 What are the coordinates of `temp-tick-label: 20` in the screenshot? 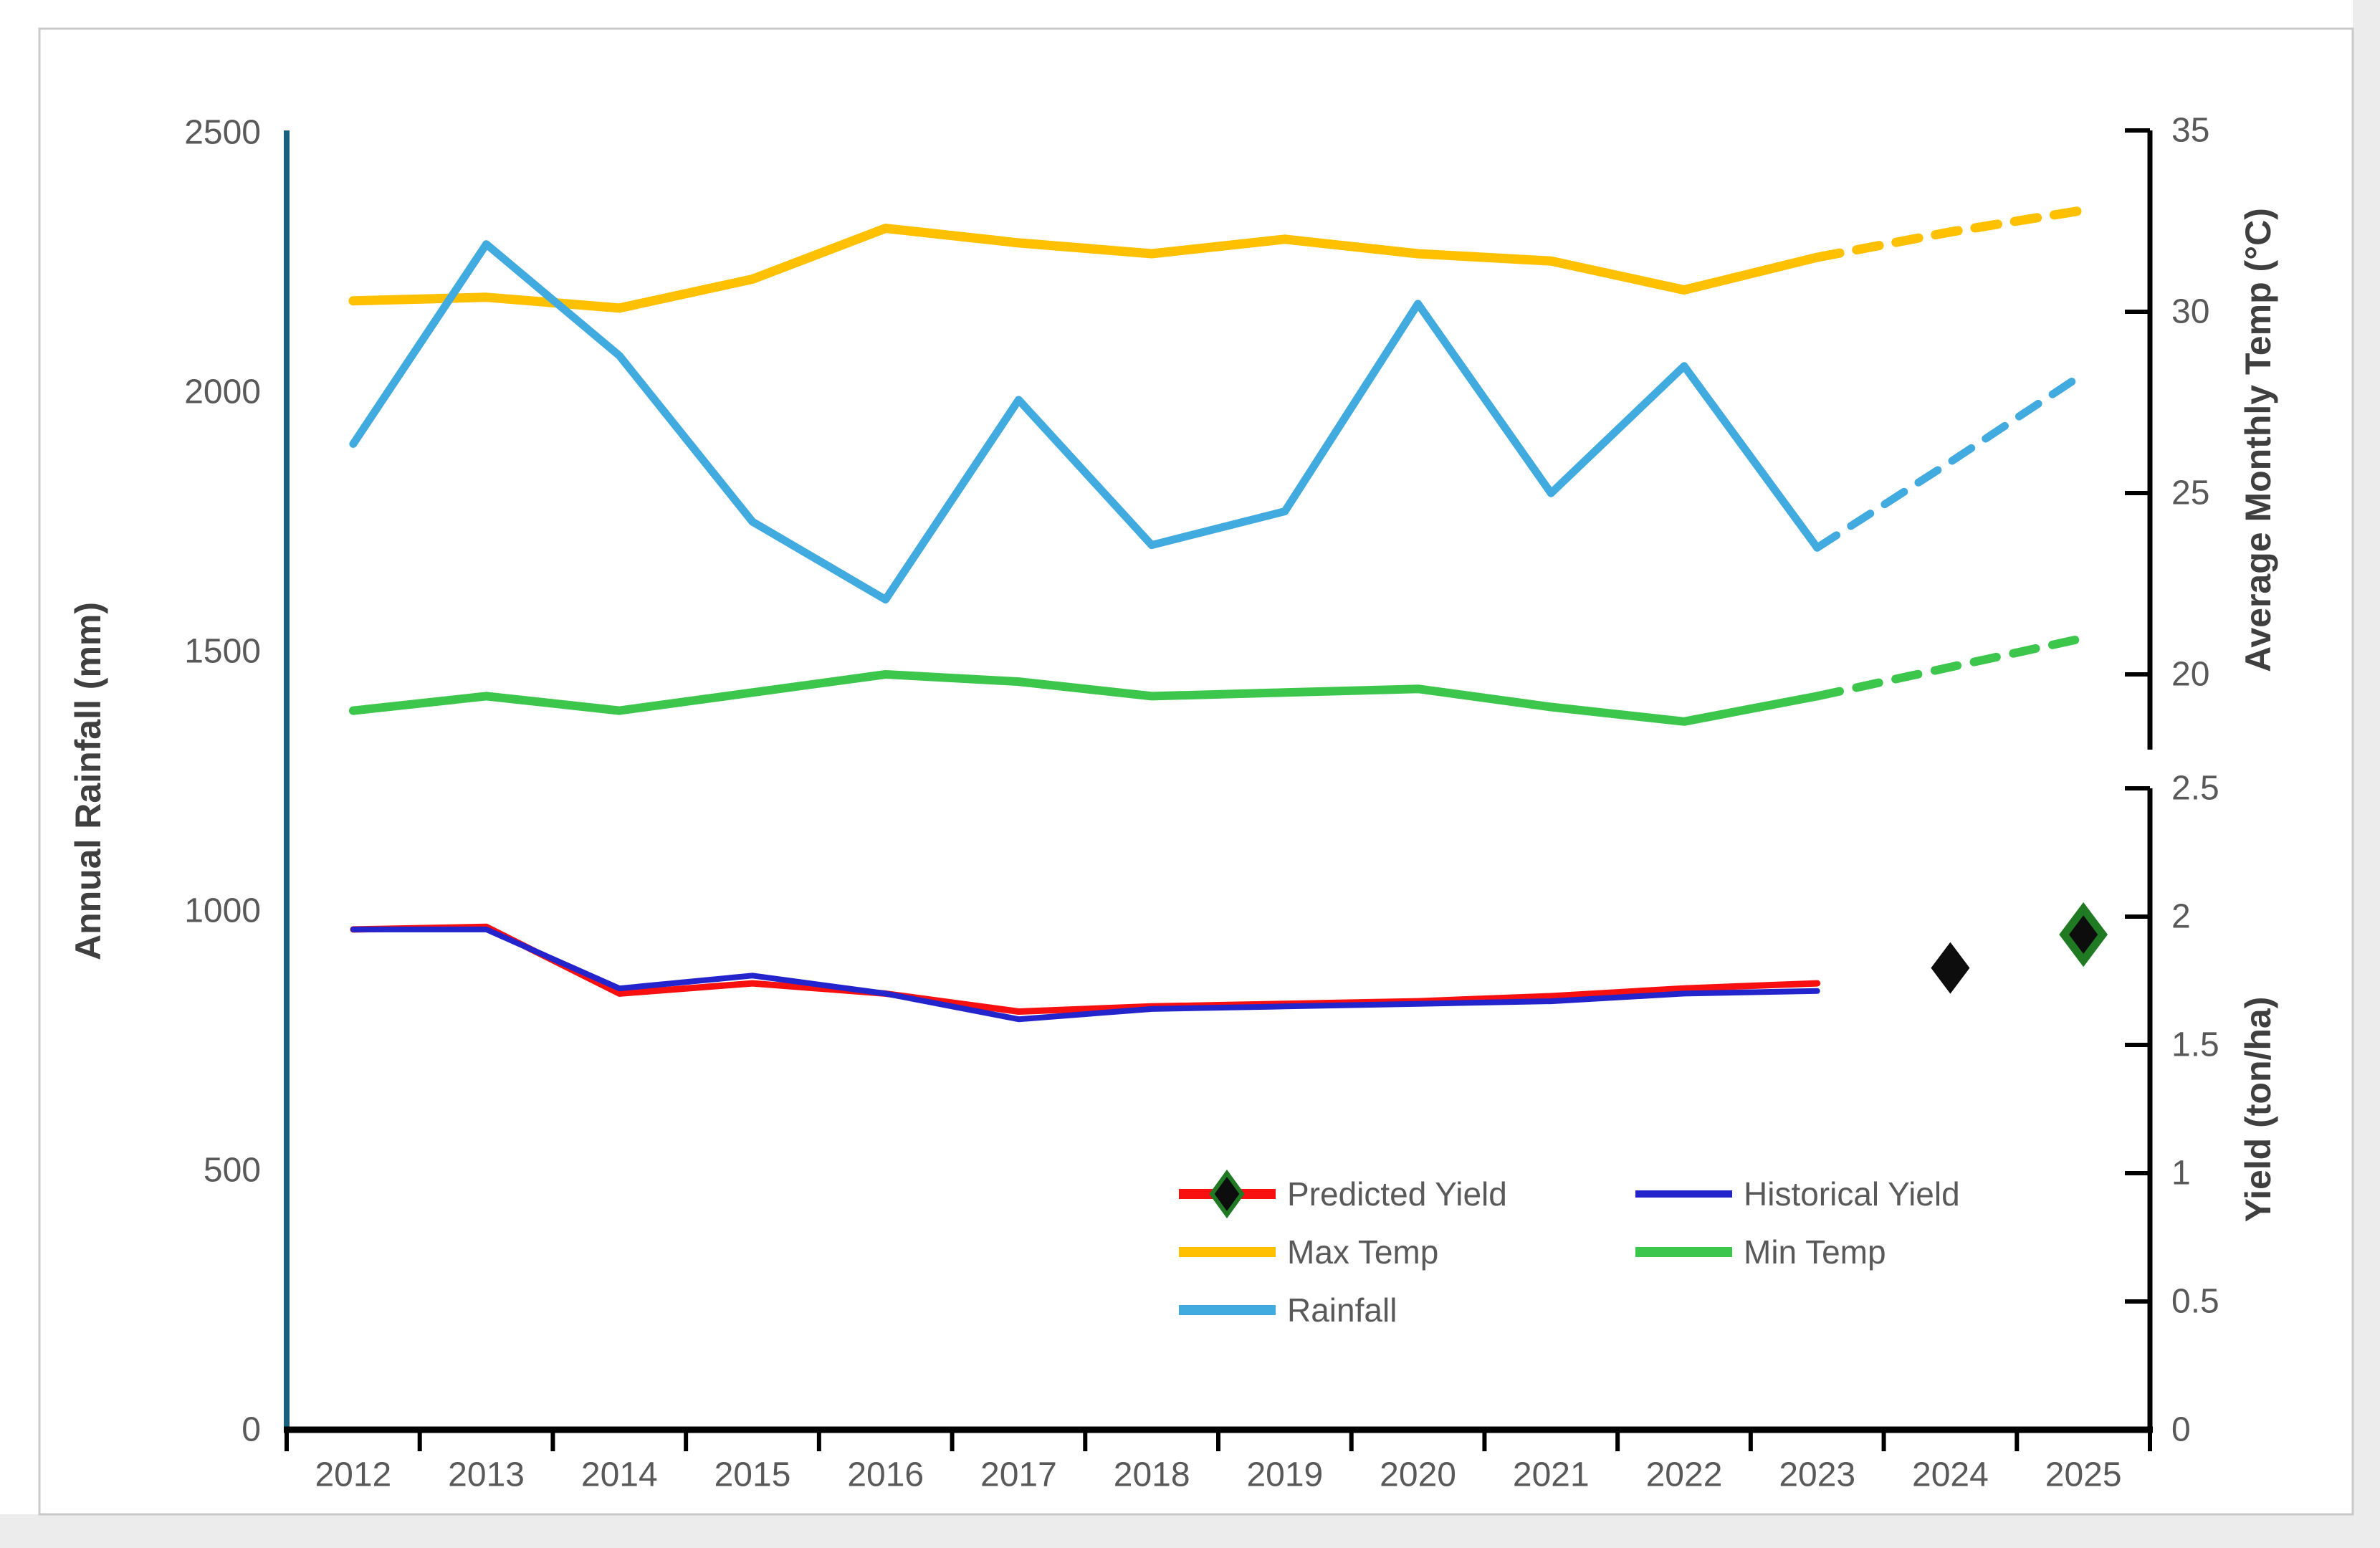 It's located at (2190, 675).